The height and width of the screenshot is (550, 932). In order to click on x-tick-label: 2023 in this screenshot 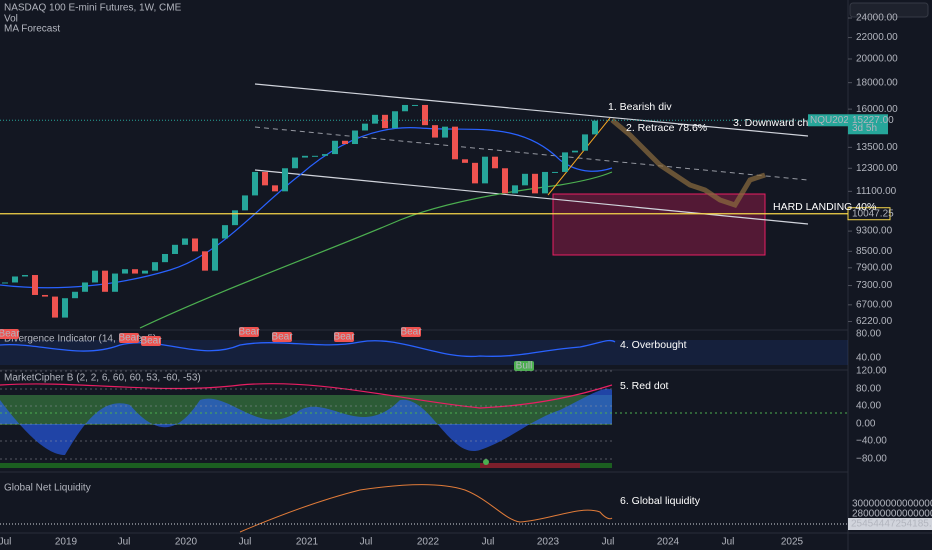, I will do `click(548, 542)`.